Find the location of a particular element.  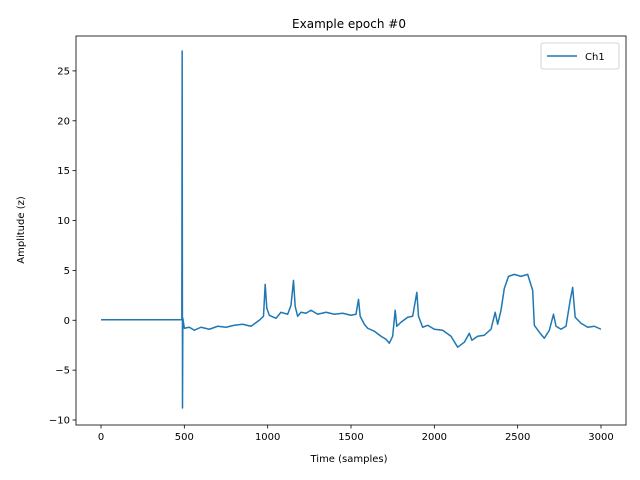

legend-label-ch1: Ch1 is located at coordinates (595, 57).